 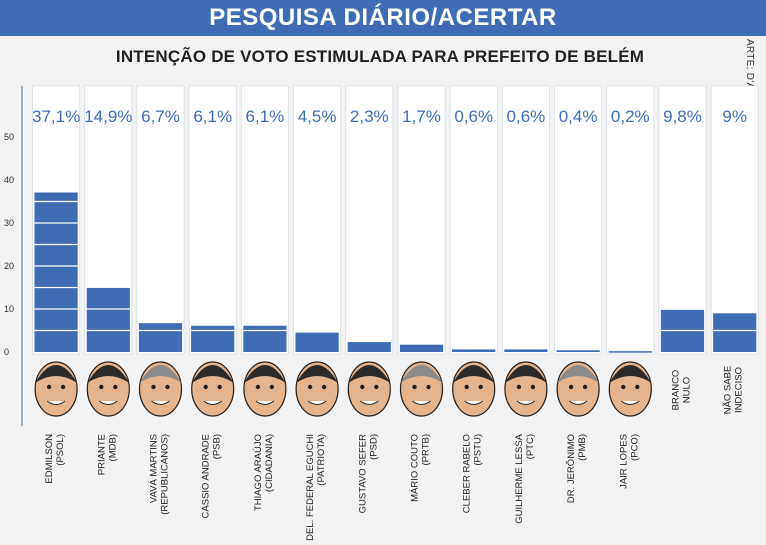 What do you see at coordinates (682, 116) in the screenshot?
I see `value-label: 9,8%` at bounding box center [682, 116].